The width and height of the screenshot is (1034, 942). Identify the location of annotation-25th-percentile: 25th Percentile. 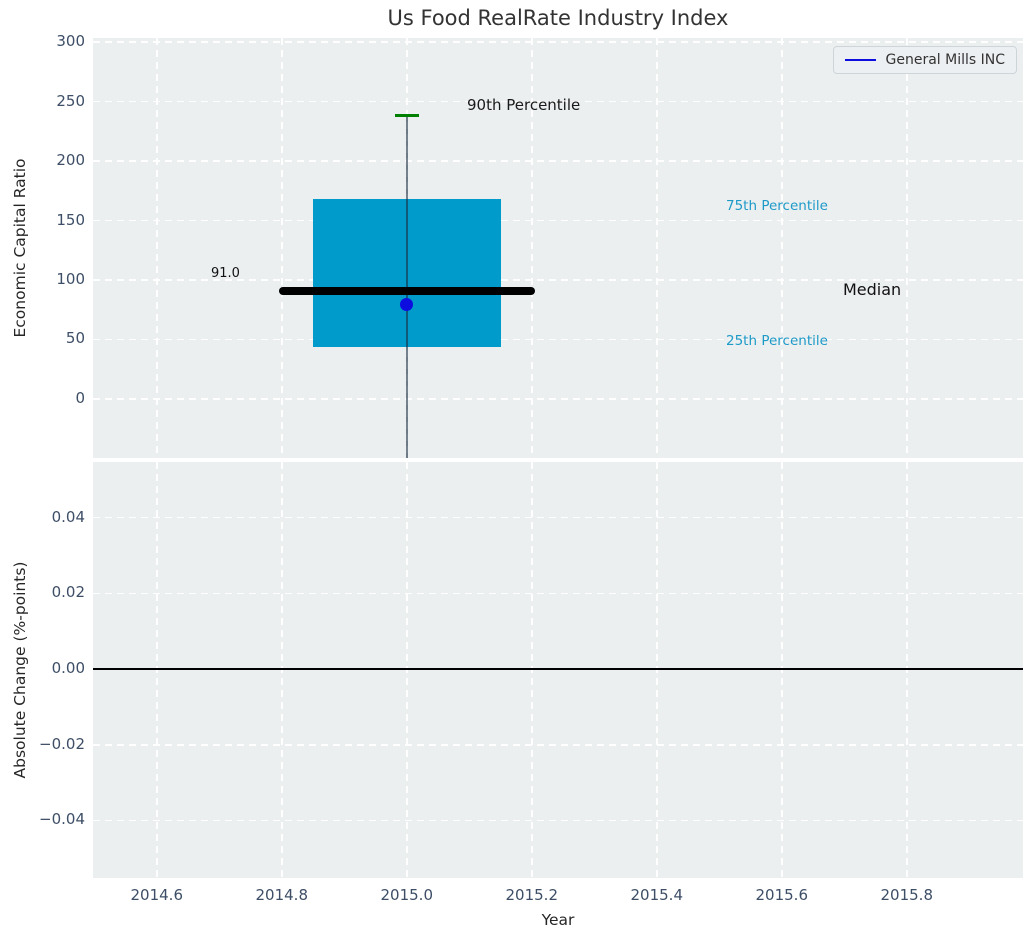
(777, 341).